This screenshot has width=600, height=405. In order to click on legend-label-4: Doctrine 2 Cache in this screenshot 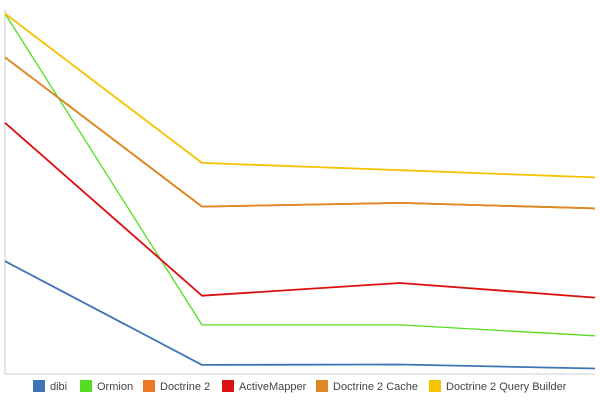, I will do `click(375, 387)`.